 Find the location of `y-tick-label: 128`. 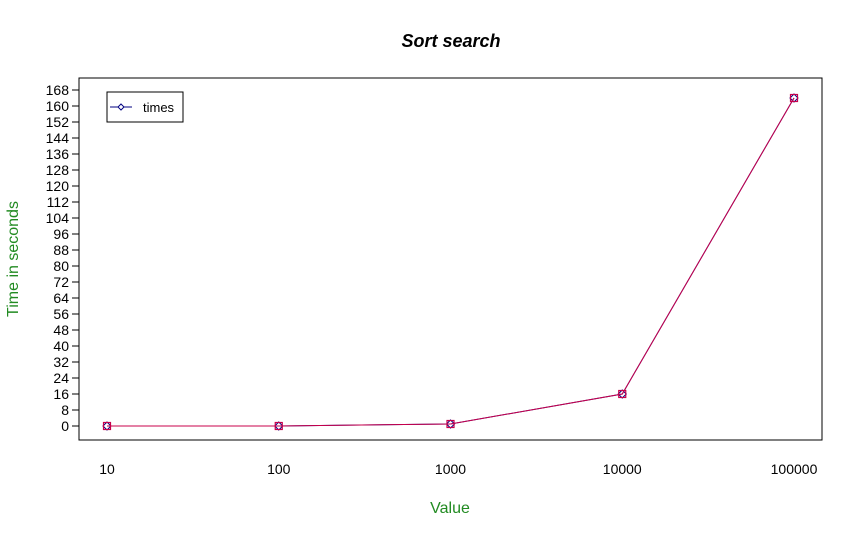

y-tick-label: 128 is located at coordinates (58, 170).